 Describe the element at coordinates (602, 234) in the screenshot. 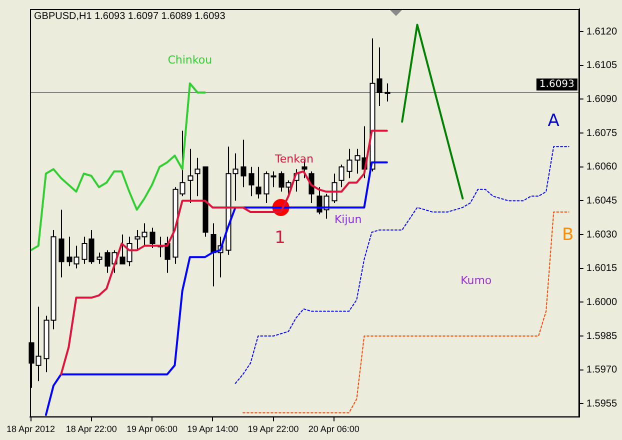

I see `y-tick-label: 1.6030` at that location.